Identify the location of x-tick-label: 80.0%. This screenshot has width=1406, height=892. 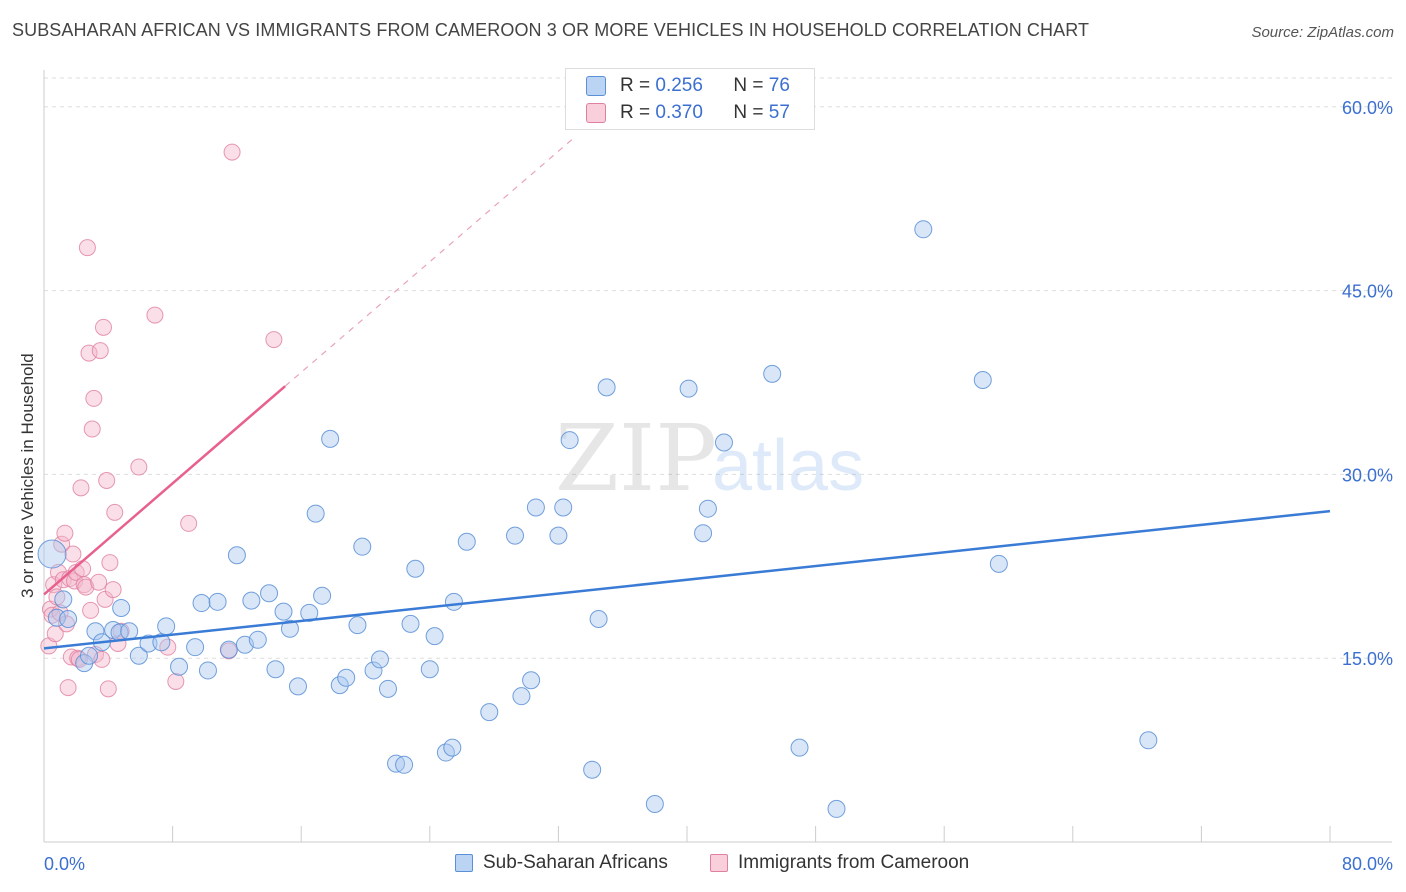
(1367, 864).